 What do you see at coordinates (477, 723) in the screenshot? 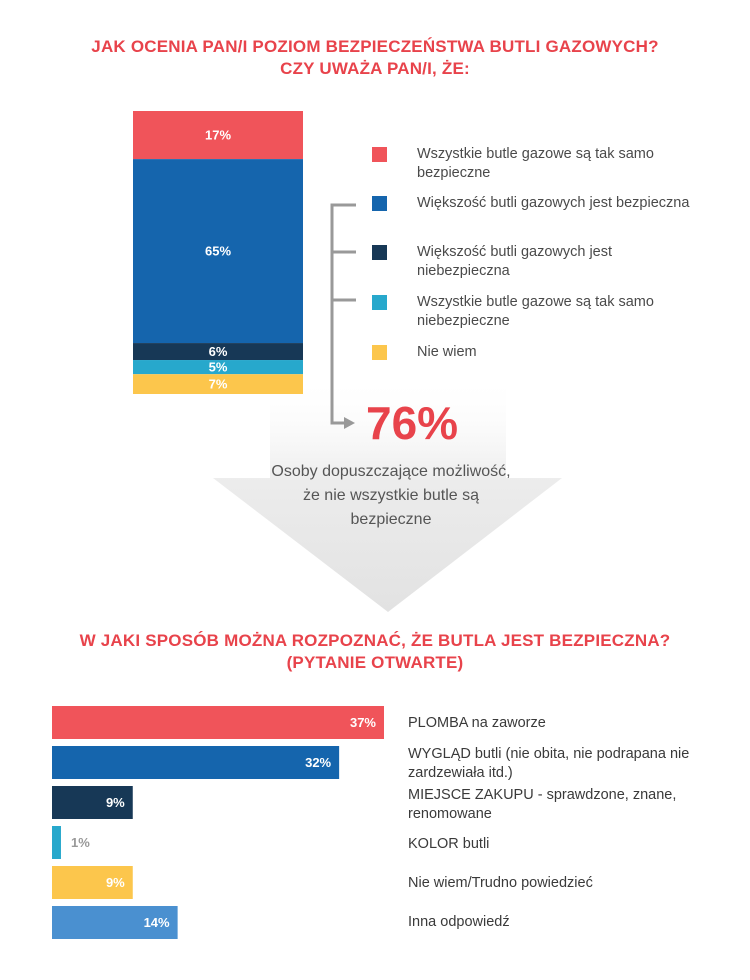
I see `hbar-category-0: PLOMBA na zaworze` at bounding box center [477, 723].